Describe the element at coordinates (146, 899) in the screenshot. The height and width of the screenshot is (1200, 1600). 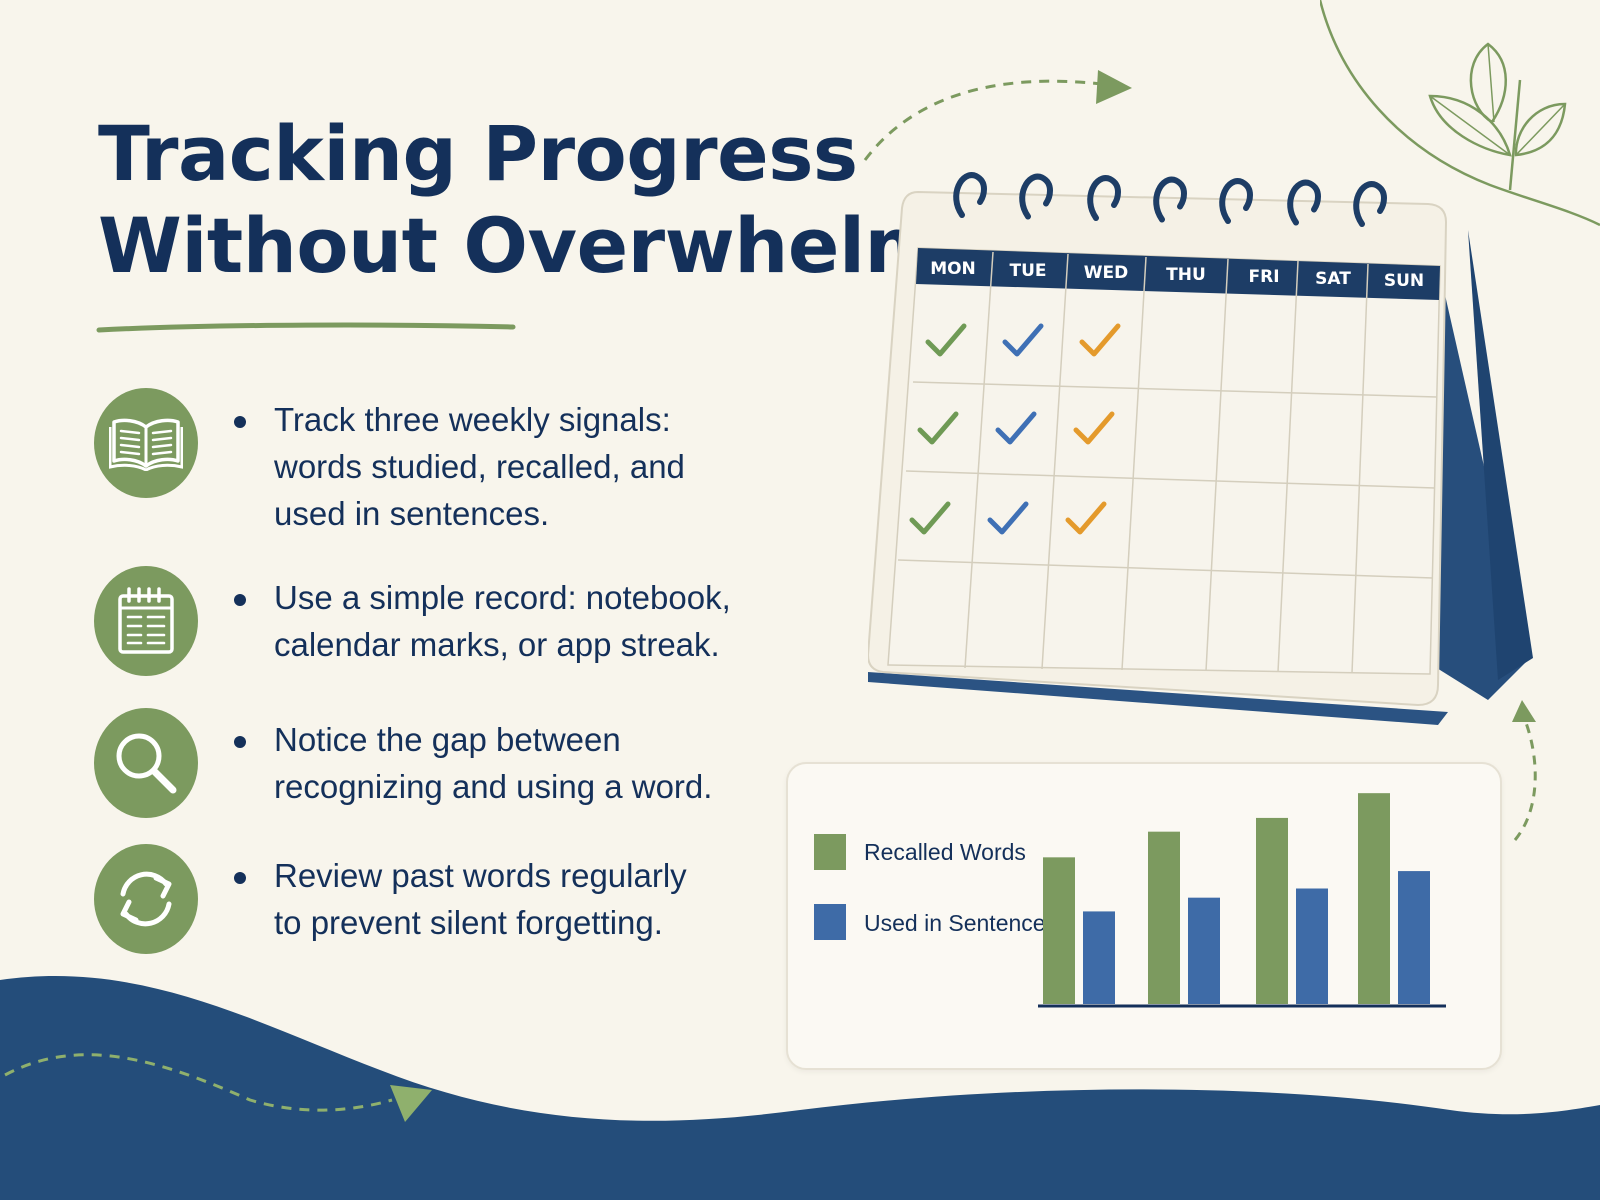
I see `refresh-arrows-icon` at that location.